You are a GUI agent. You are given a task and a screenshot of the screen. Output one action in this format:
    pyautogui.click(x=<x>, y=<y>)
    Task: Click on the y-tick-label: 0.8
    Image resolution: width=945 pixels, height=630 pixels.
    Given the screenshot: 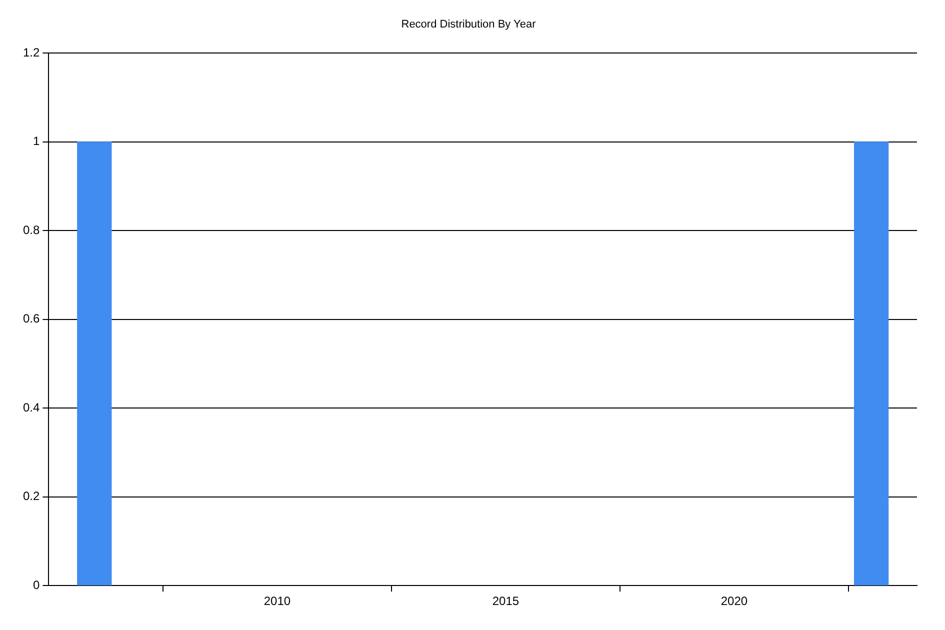 What is the action you would take?
    pyautogui.click(x=31, y=229)
    